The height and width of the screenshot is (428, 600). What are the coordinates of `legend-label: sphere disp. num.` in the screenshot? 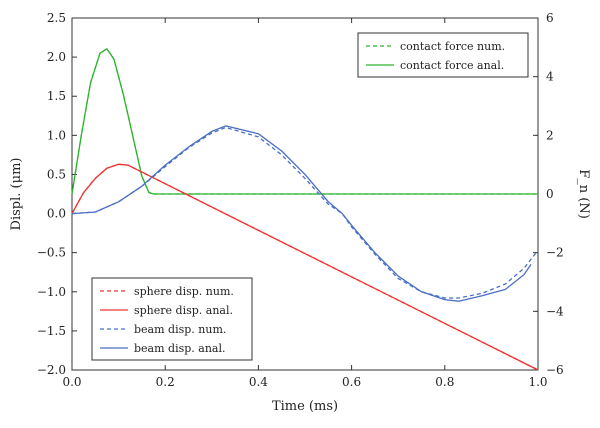 It's located at (184, 291).